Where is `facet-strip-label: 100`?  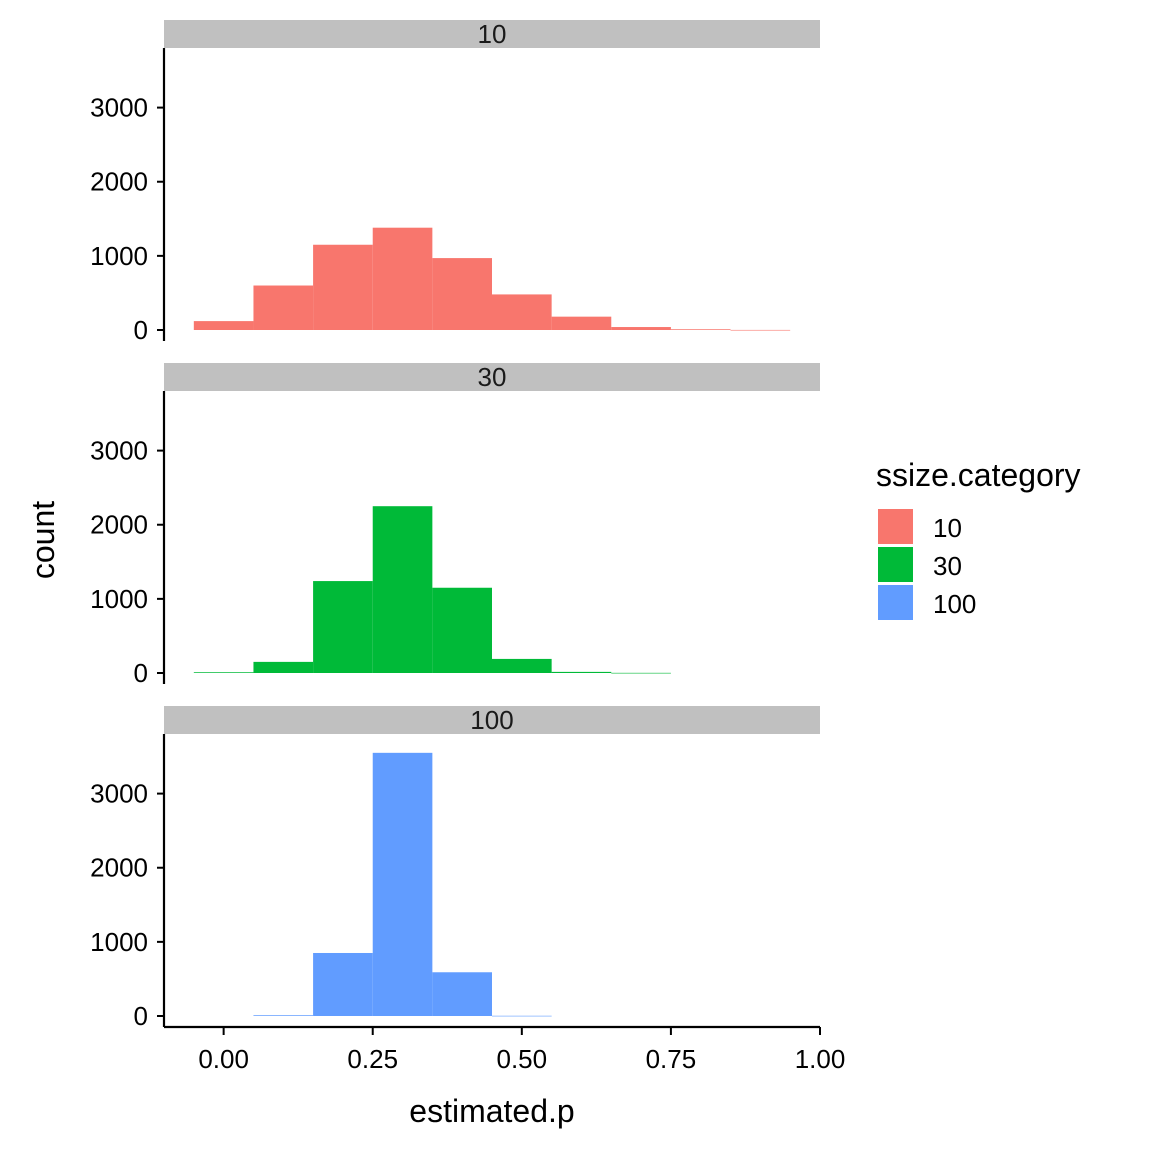
facet-strip-label: 100 is located at coordinates (491, 720).